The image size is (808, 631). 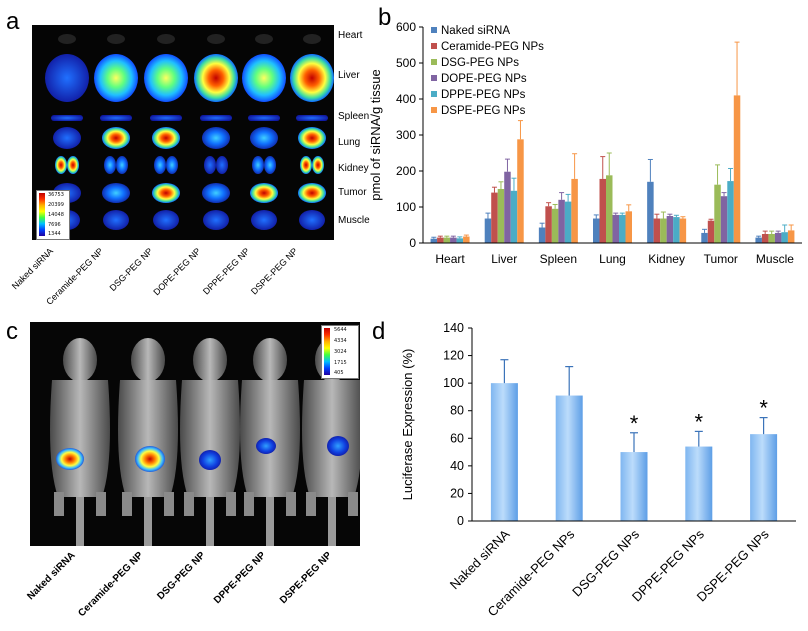 I want to click on organ-label-spleen: Spleen, so click(x=354, y=116).